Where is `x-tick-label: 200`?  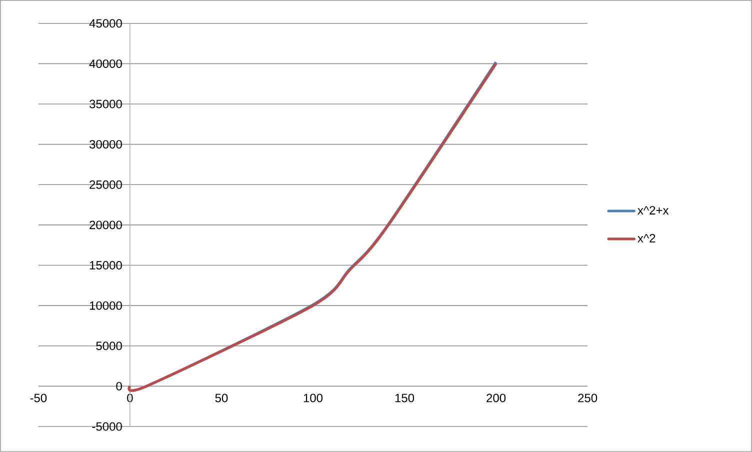
x-tick-label: 200 is located at coordinates (496, 398).